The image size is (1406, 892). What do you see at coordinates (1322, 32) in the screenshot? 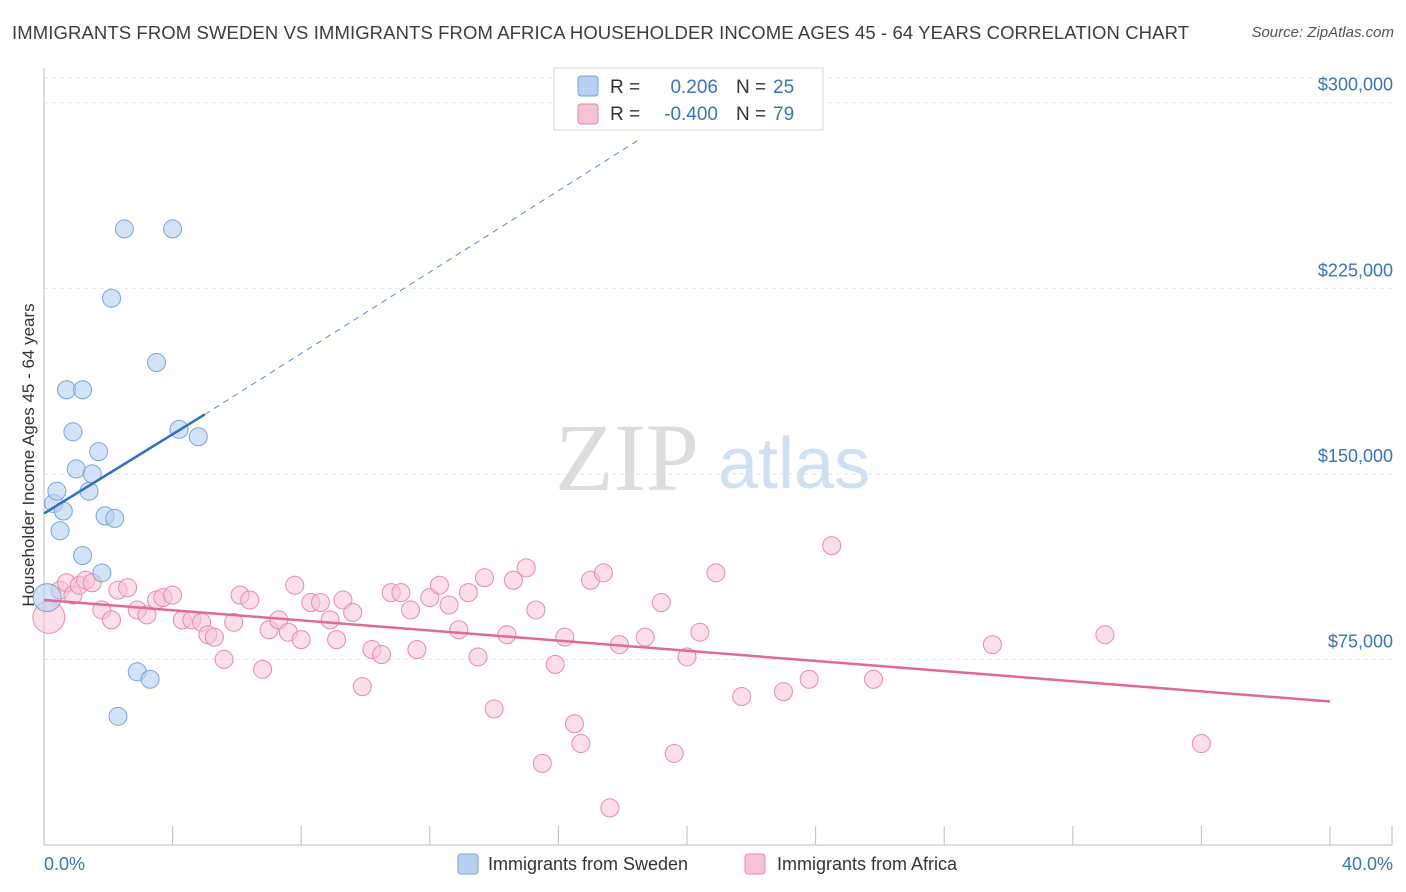
I see `source-credit: Source: ZipAtlas.com` at bounding box center [1322, 32].